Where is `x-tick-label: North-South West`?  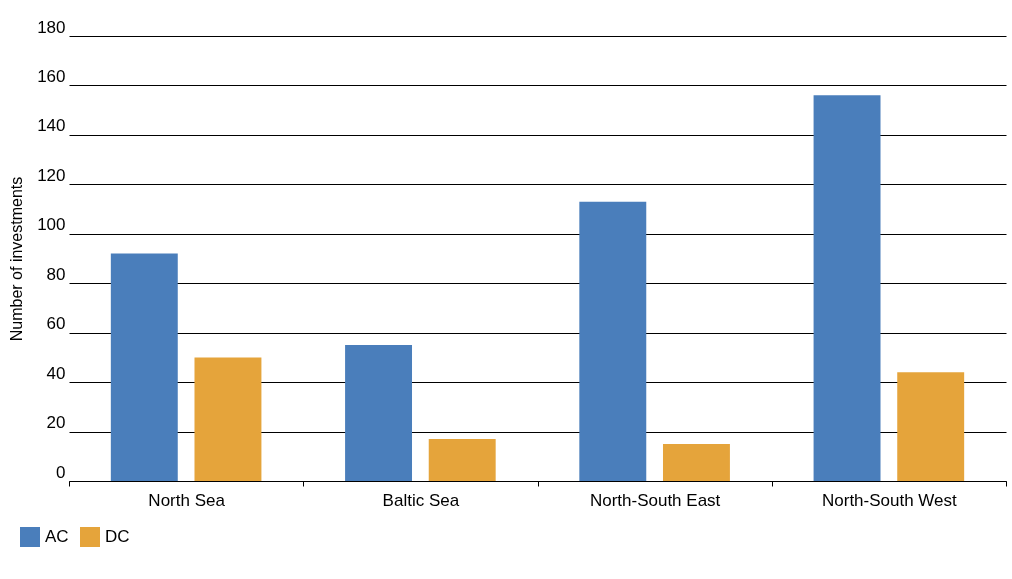 x-tick-label: North-South West is located at coordinates (889, 500).